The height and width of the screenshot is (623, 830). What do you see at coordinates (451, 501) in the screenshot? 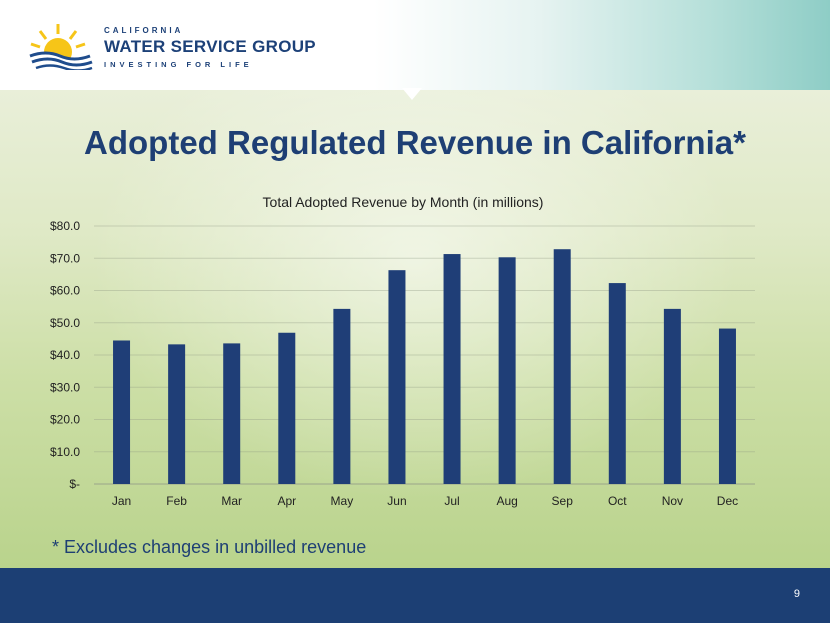
I see `x-tick-label: Jul` at bounding box center [451, 501].